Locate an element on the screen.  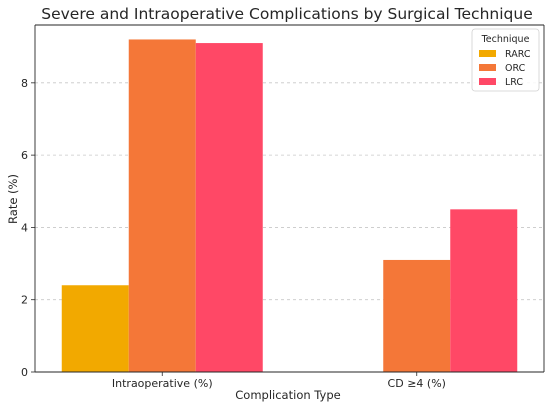
legend-label-lrc: LRC is located at coordinates (514, 82).